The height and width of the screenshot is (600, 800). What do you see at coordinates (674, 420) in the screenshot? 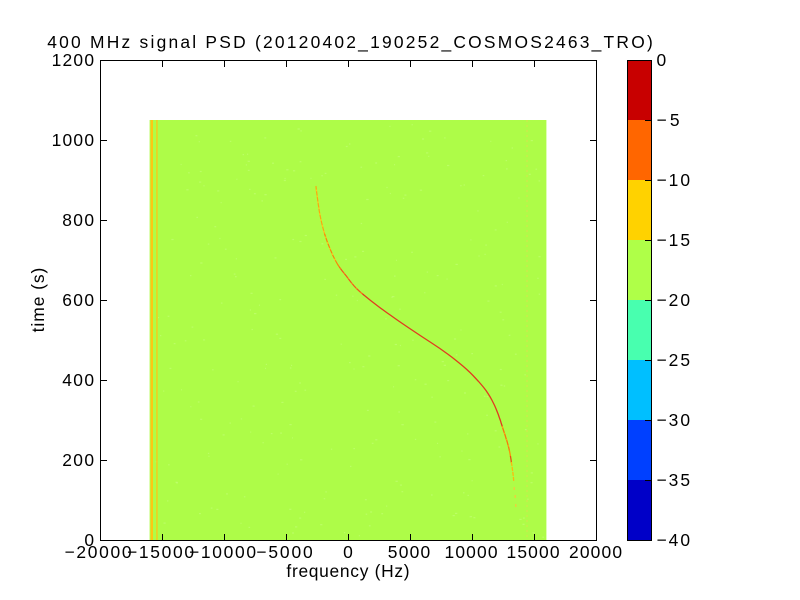
I see `svg-text: −30` at bounding box center [674, 420].